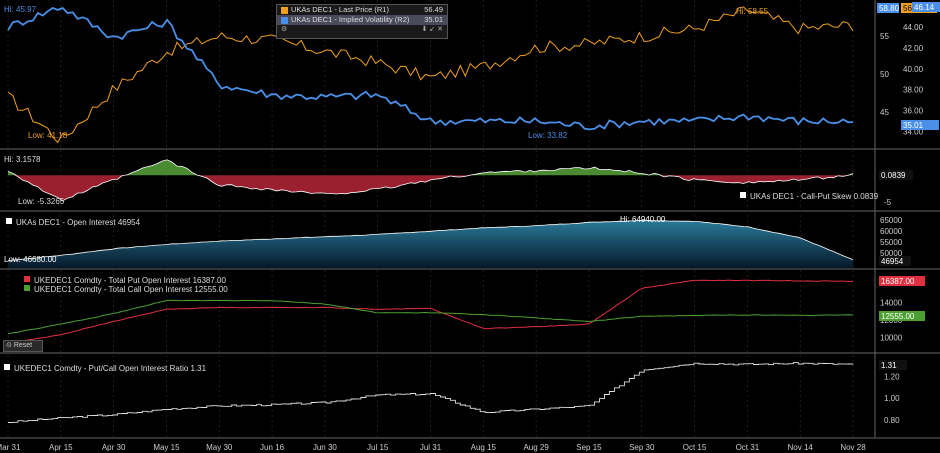  I want to click on tag-top-right-bg, so click(926, 7).